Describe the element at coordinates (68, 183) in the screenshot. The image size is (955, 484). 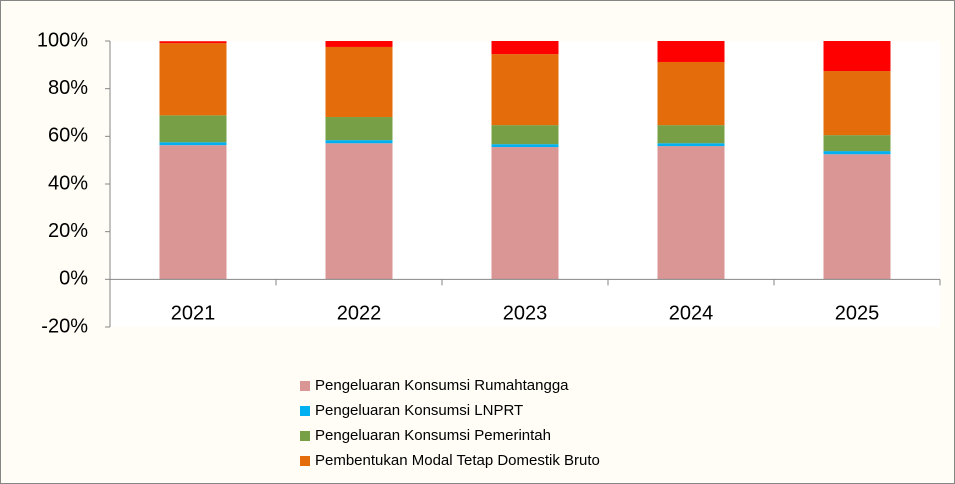
I see `y-tick-label: 40%` at that location.